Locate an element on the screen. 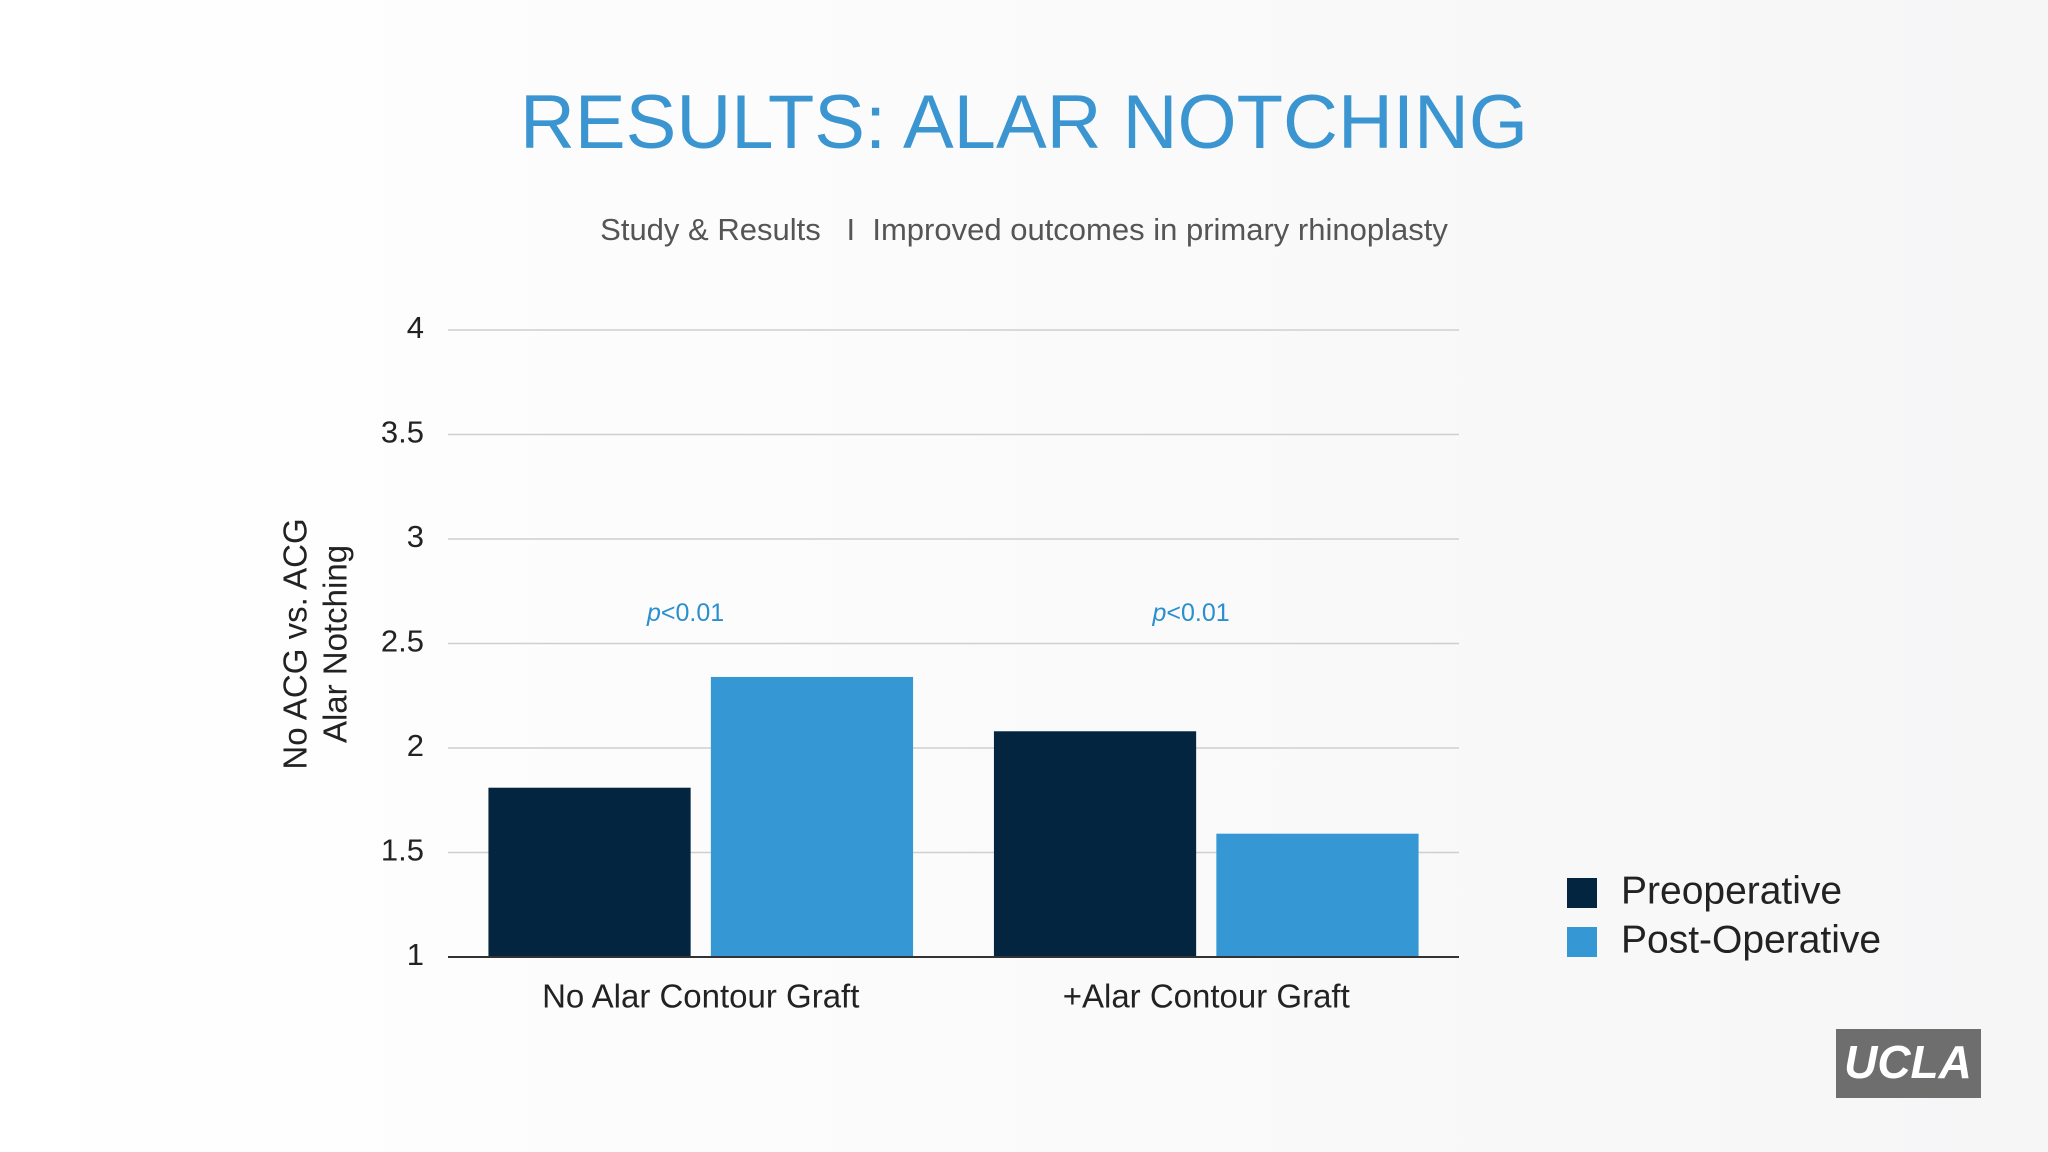 Image resolution: width=2048 pixels, height=1152 pixels. y-axis-label-line: Alar Notching is located at coordinates (335, 644).